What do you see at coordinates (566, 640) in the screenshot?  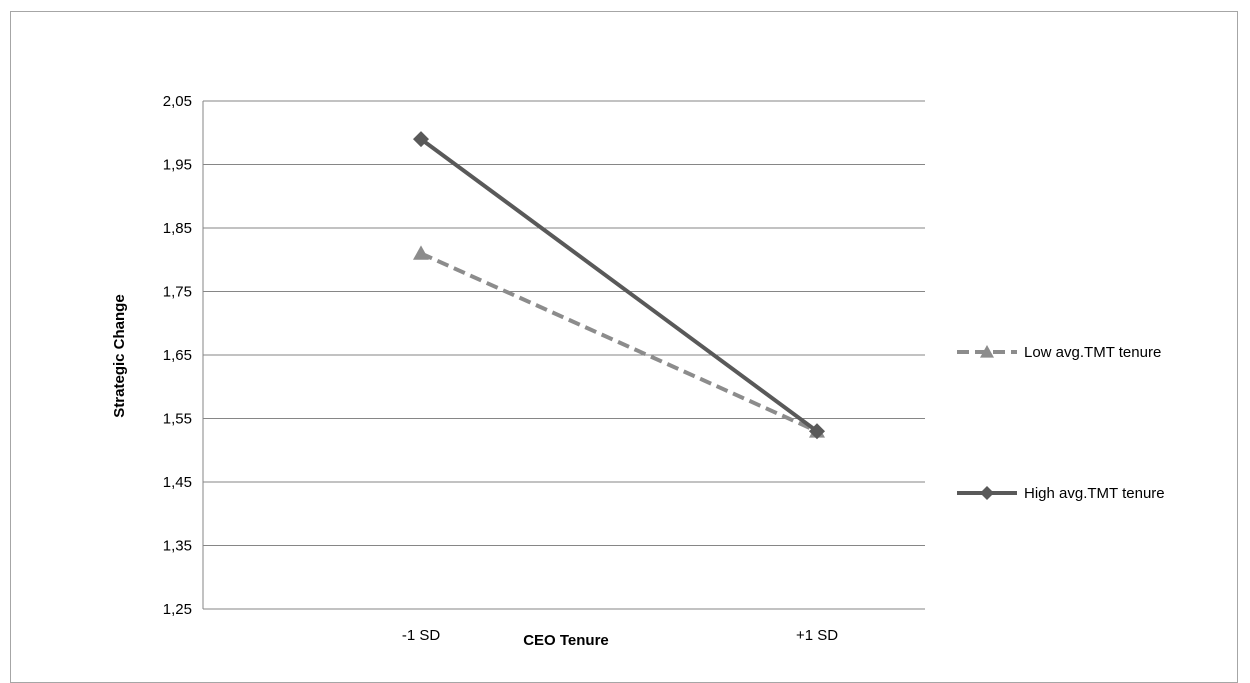 I see `x-axis-title: CEO Tenure` at bounding box center [566, 640].